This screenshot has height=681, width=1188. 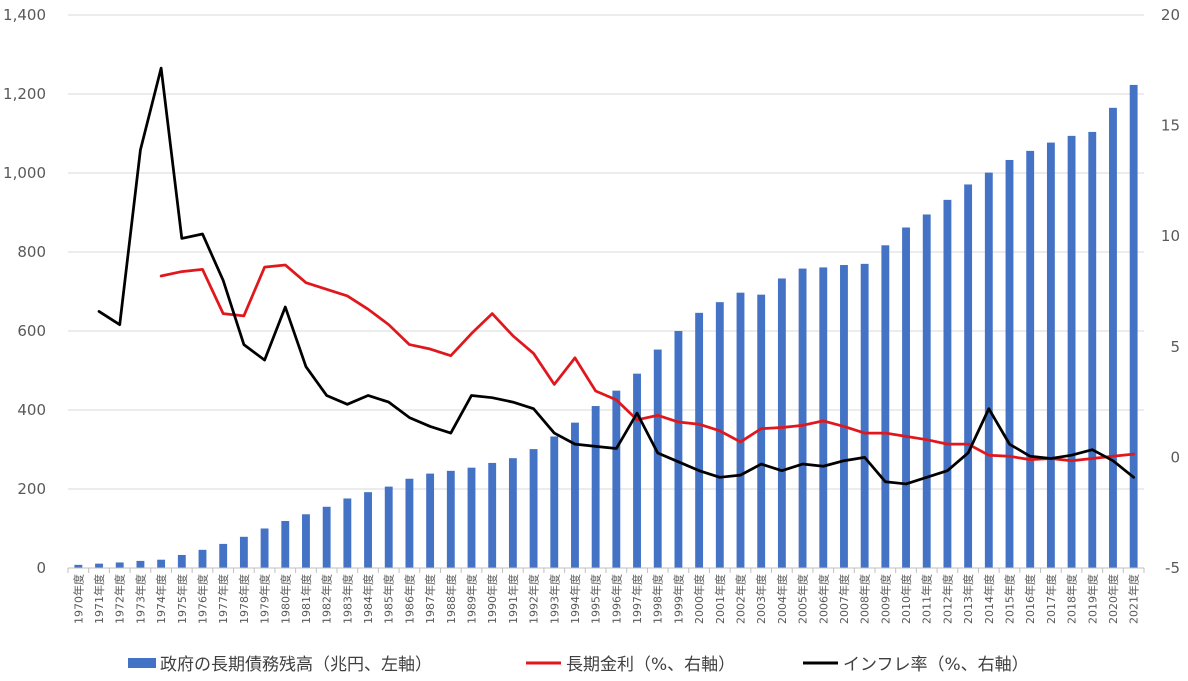 What do you see at coordinates (347, 599) in the screenshot?
I see `x-axis-category-label: 1983年度` at bounding box center [347, 599].